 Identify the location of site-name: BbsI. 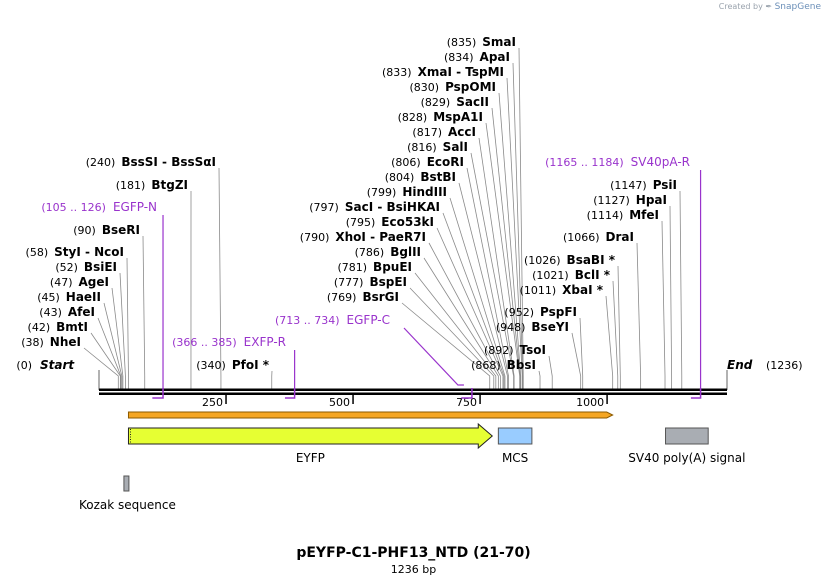
(521, 365).